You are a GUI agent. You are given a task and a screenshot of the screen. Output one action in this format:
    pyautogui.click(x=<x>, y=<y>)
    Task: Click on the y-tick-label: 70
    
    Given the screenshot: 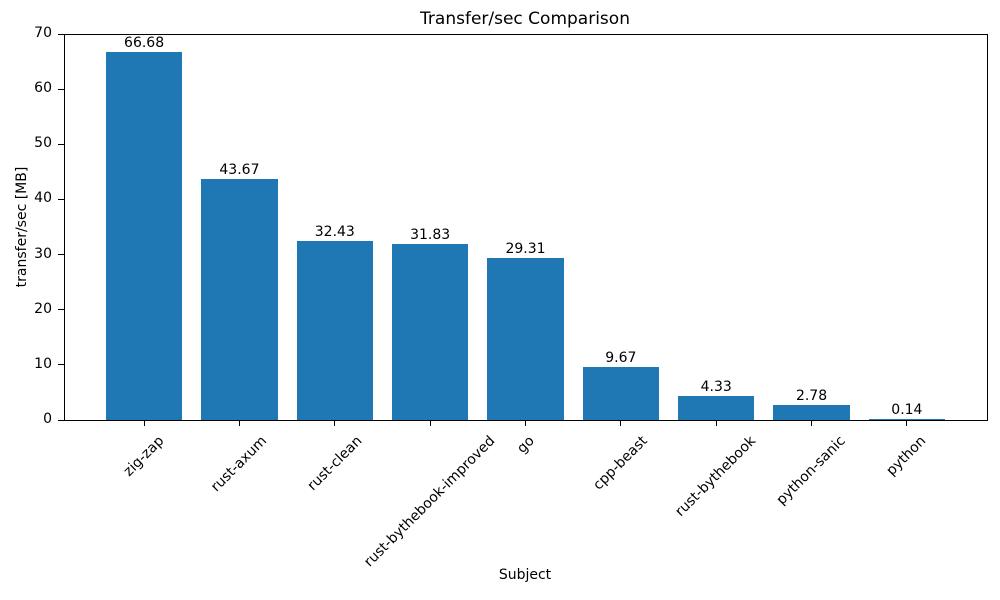 What is the action you would take?
    pyautogui.click(x=43, y=33)
    